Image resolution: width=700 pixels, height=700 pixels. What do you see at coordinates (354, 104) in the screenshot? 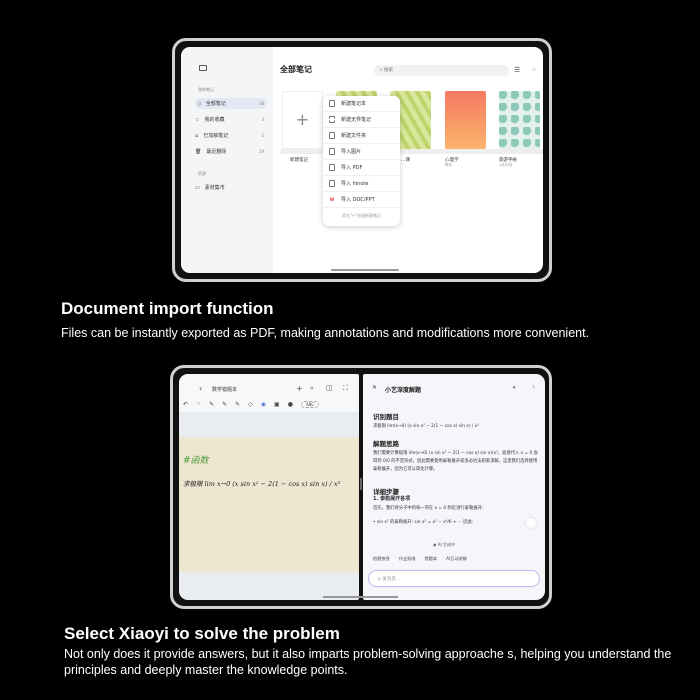
I see `label: 新建笔记本` at bounding box center [354, 104].